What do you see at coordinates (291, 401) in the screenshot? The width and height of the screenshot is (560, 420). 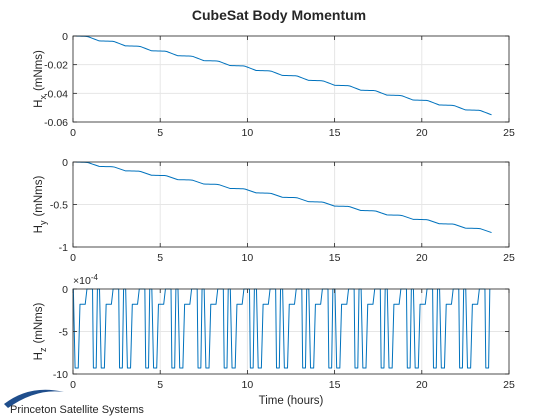 I see `x-axis-label: Time (hours)` at bounding box center [291, 401].